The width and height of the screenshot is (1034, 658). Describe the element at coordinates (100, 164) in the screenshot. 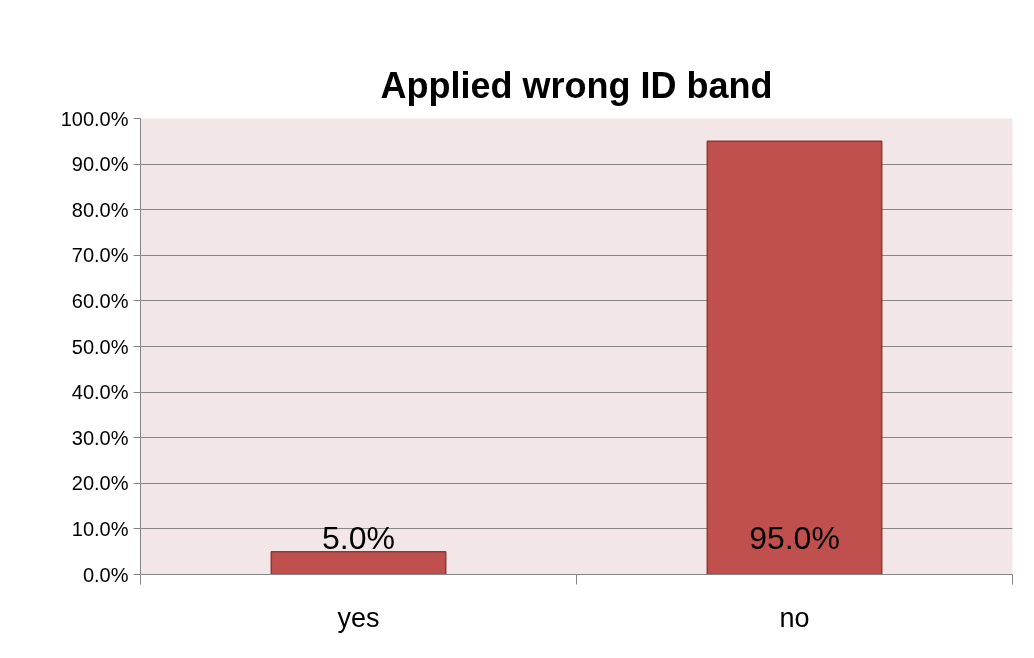

I see `y-tick-label: 90.0%` at that location.